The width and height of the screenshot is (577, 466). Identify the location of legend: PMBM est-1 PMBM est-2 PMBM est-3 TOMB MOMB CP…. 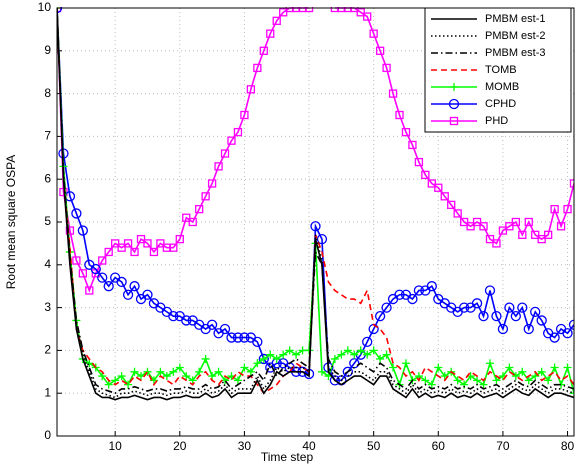
(498, 70).